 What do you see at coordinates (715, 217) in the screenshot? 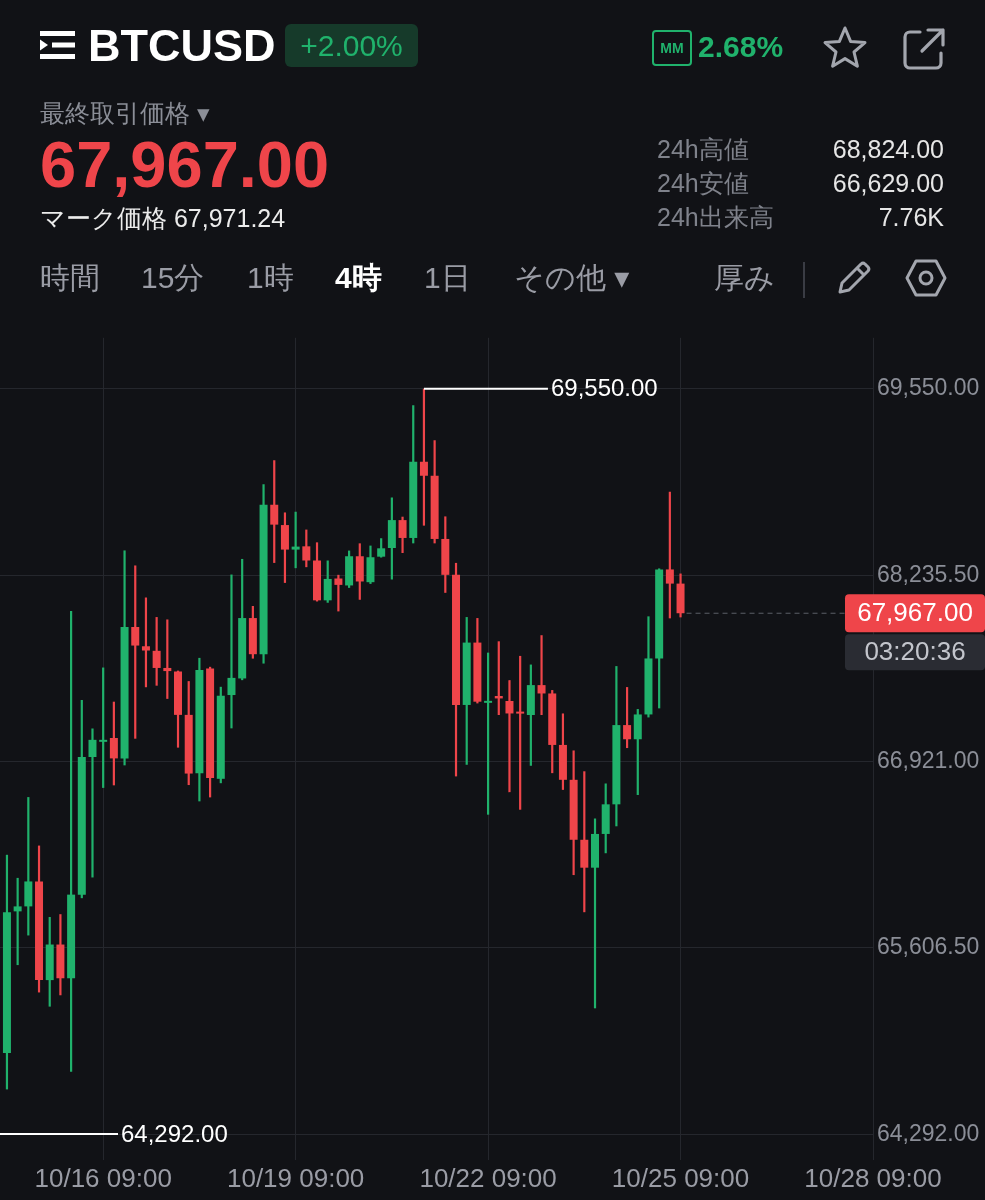
I see `text: 24h出来高` at bounding box center [715, 217].